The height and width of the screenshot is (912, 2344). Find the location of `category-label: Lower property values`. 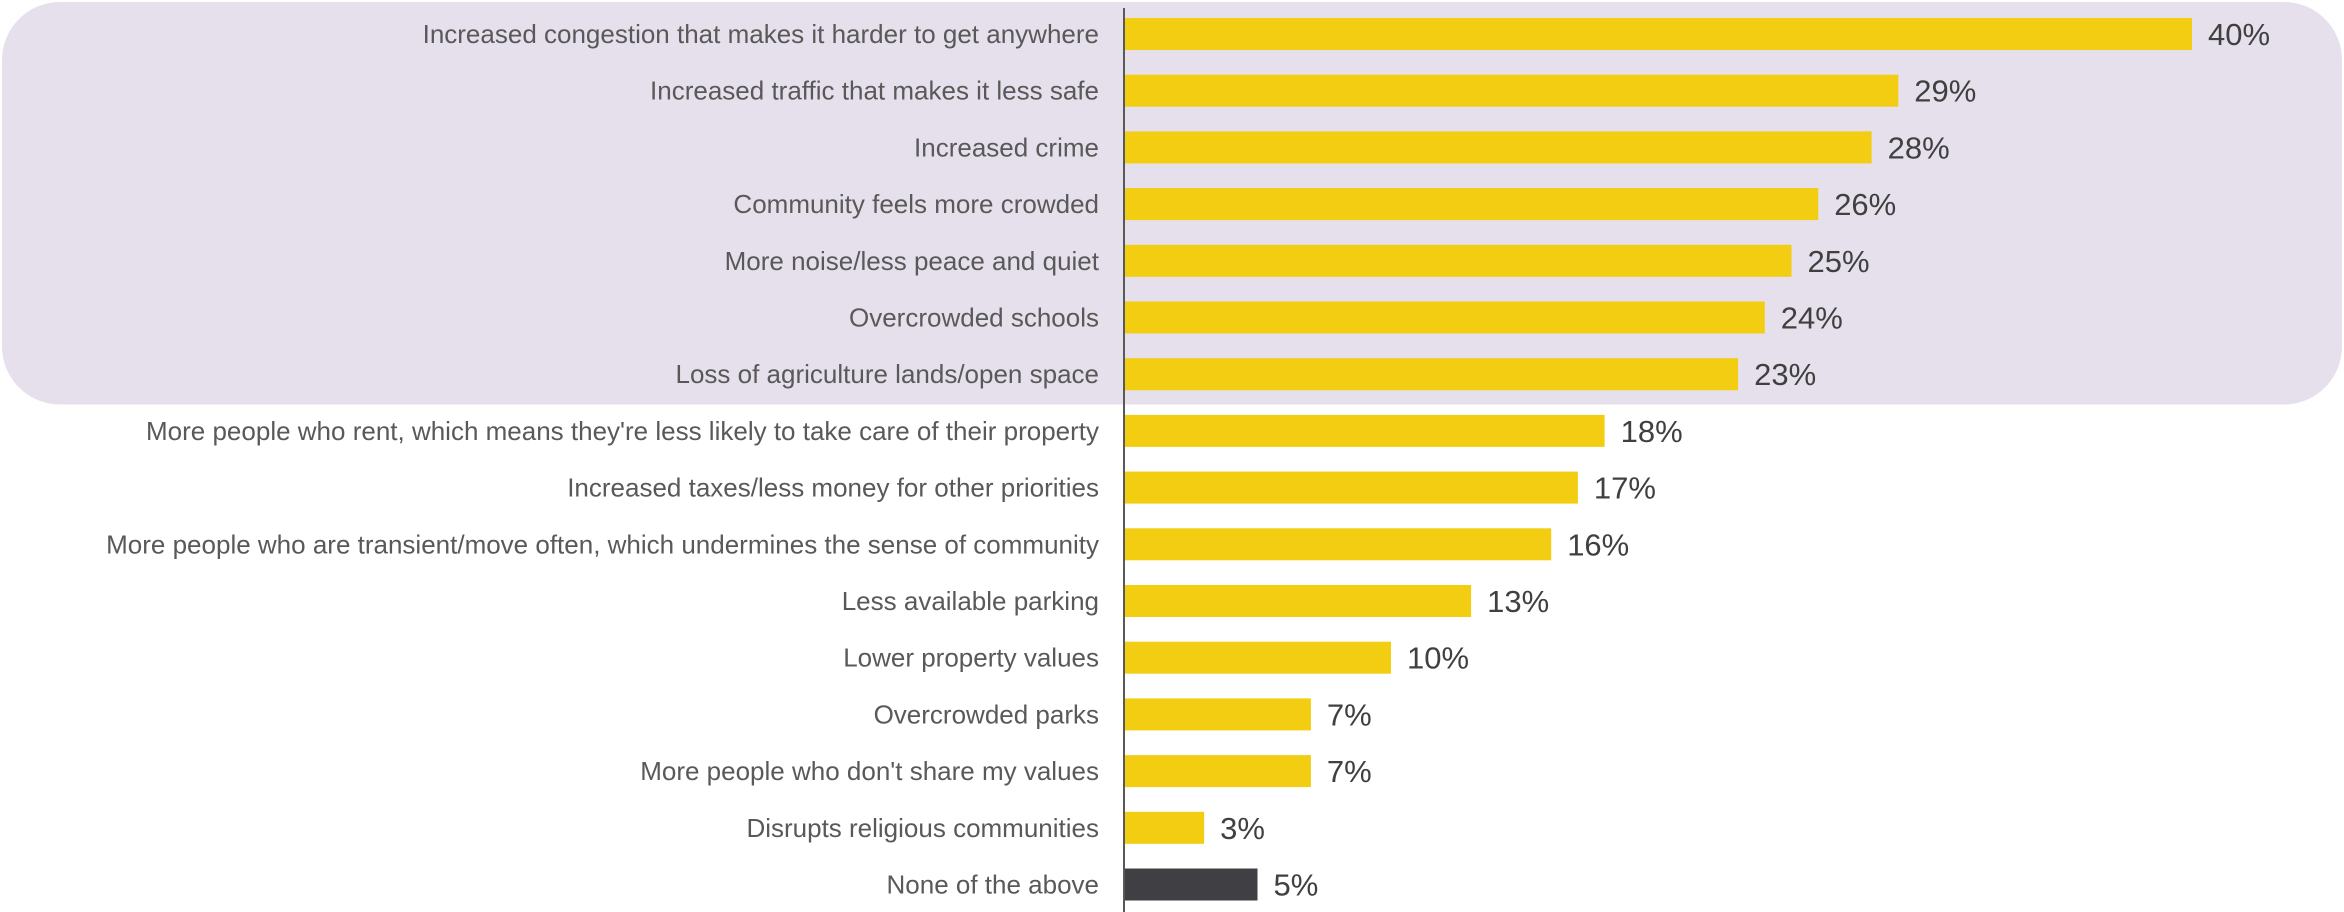

category-label: Lower property values is located at coordinates (971, 658).